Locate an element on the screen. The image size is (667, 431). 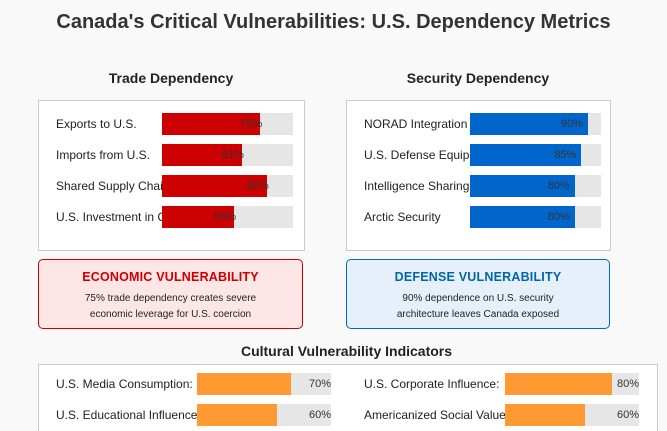
security-label: Arctic Security is located at coordinates (402, 217).